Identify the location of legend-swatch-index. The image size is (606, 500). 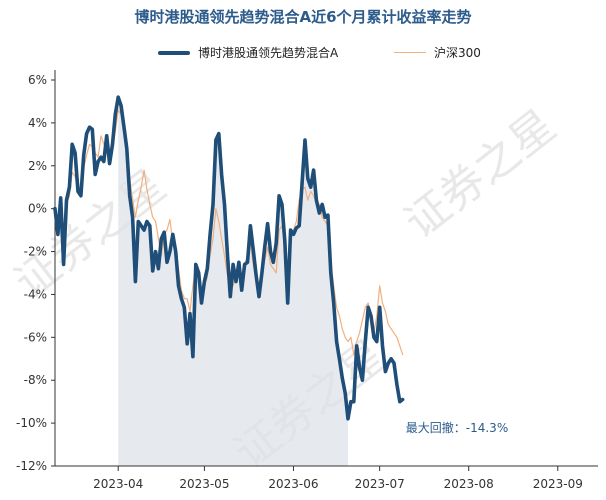
(410, 52).